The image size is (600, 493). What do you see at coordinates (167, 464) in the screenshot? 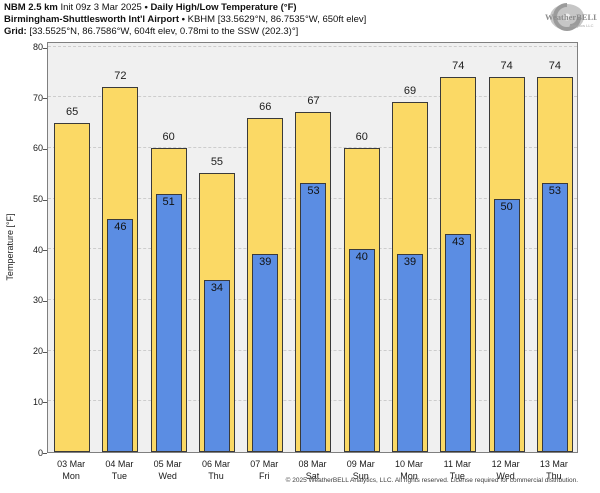
I see `x-tick-date: 05 Mar` at bounding box center [167, 464].